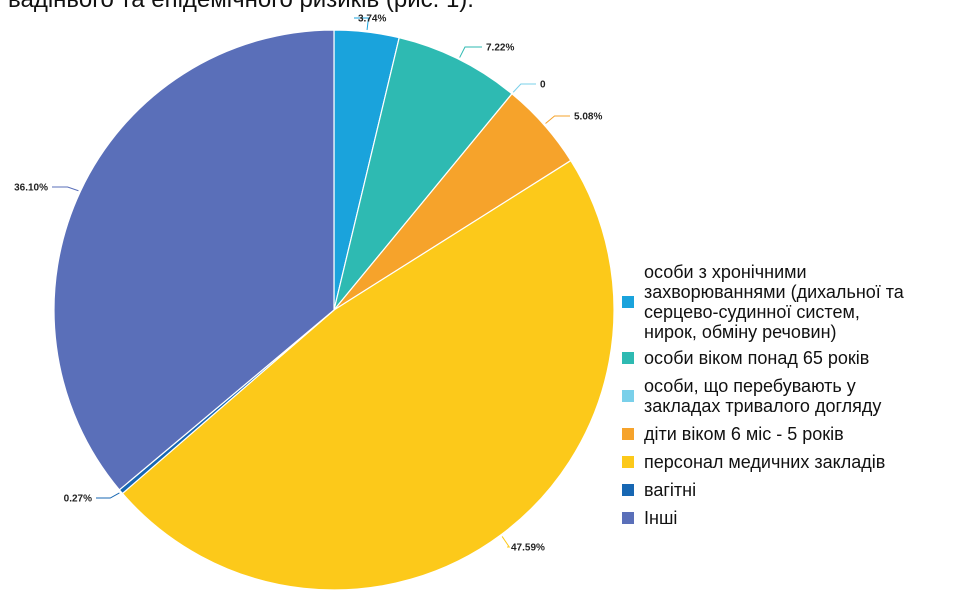 The height and width of the screenshot is (590, 973). I want to click on legend-label-4: персонал медичних закладів, so click(765, 462).